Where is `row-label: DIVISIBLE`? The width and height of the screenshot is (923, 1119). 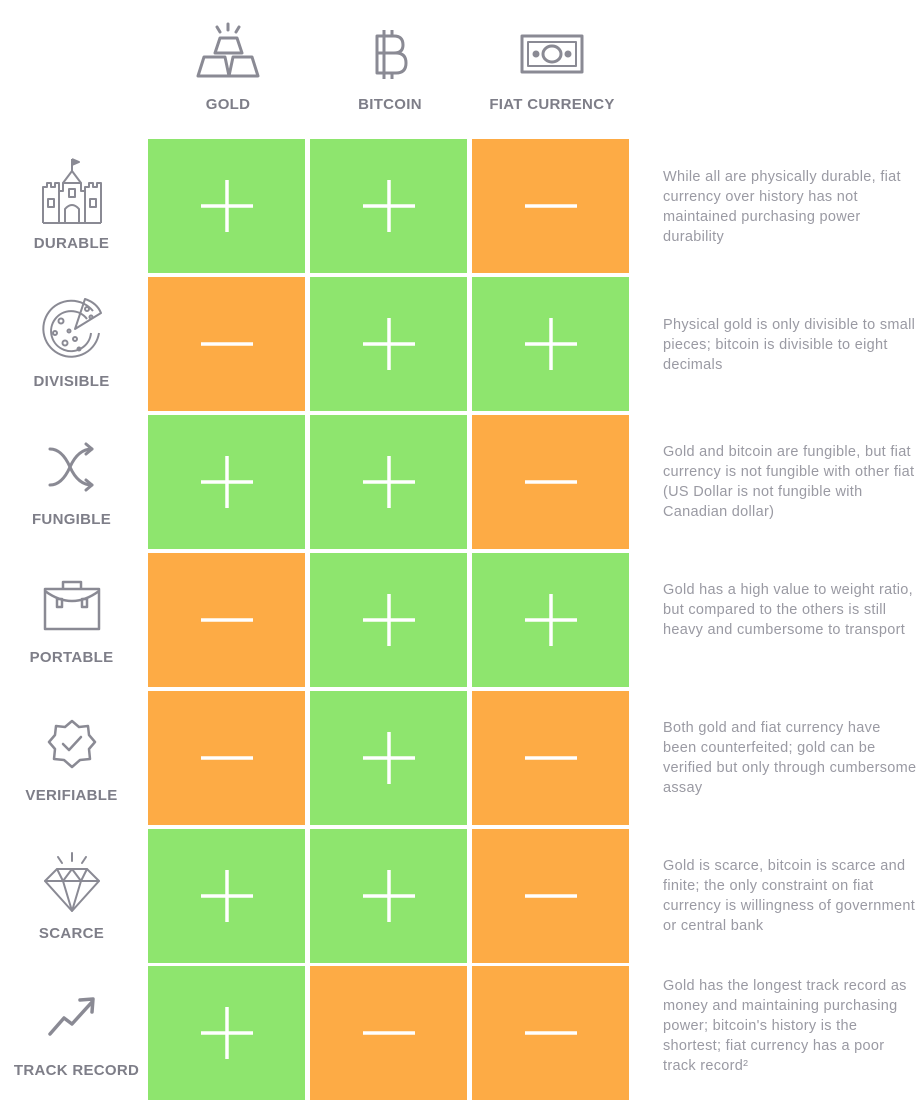 row-label: DIVISIBLE is located at coordinates (71, 381).